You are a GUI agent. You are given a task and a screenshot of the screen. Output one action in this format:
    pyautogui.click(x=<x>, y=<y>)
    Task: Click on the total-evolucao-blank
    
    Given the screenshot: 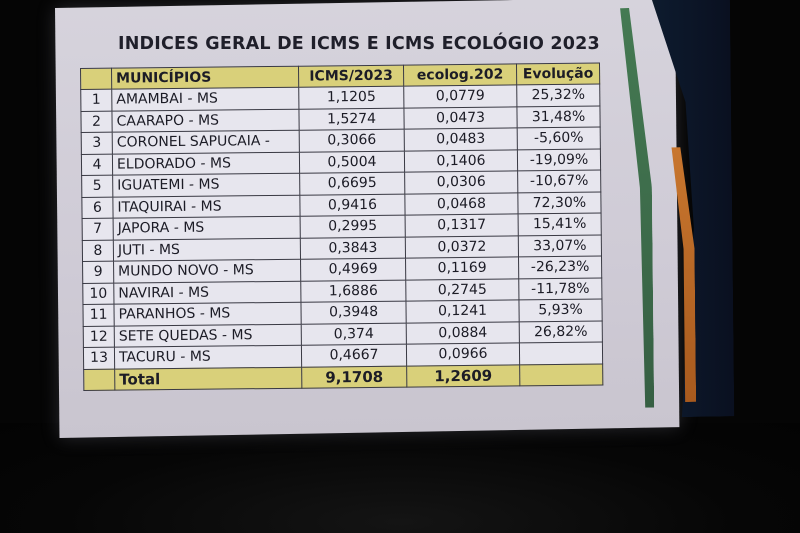 What is the action you would take?
    pyautogui.click(x=561, y=374)
    